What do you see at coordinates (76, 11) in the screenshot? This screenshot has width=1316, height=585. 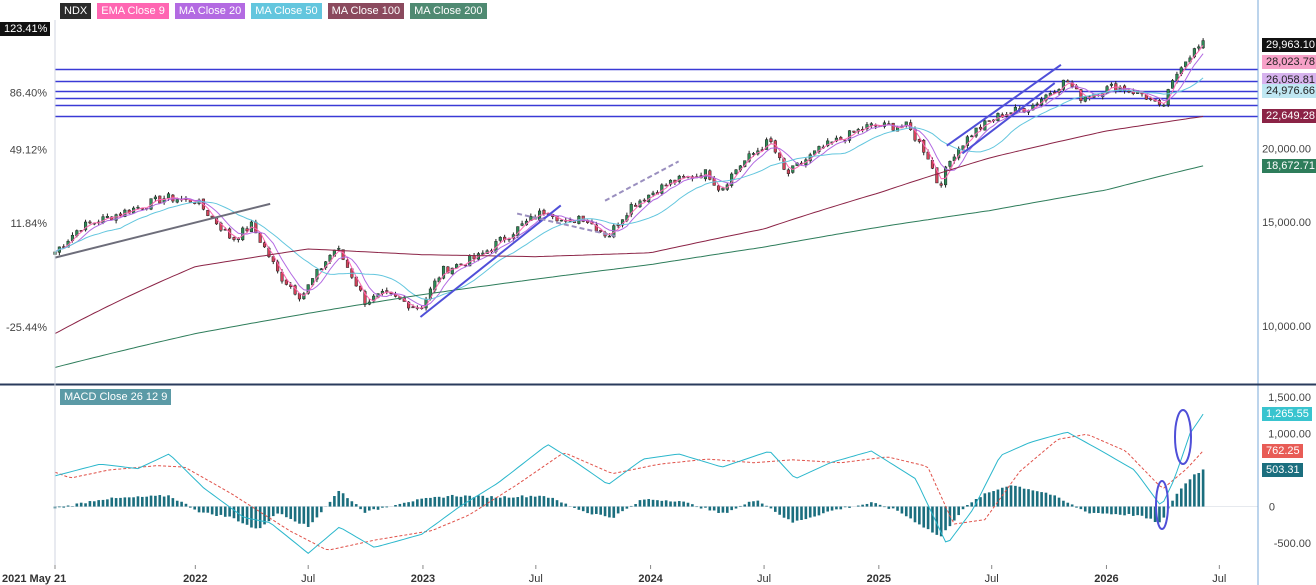 I see `legend-tag-ndx: NDX` at bounding box center [76, 11].